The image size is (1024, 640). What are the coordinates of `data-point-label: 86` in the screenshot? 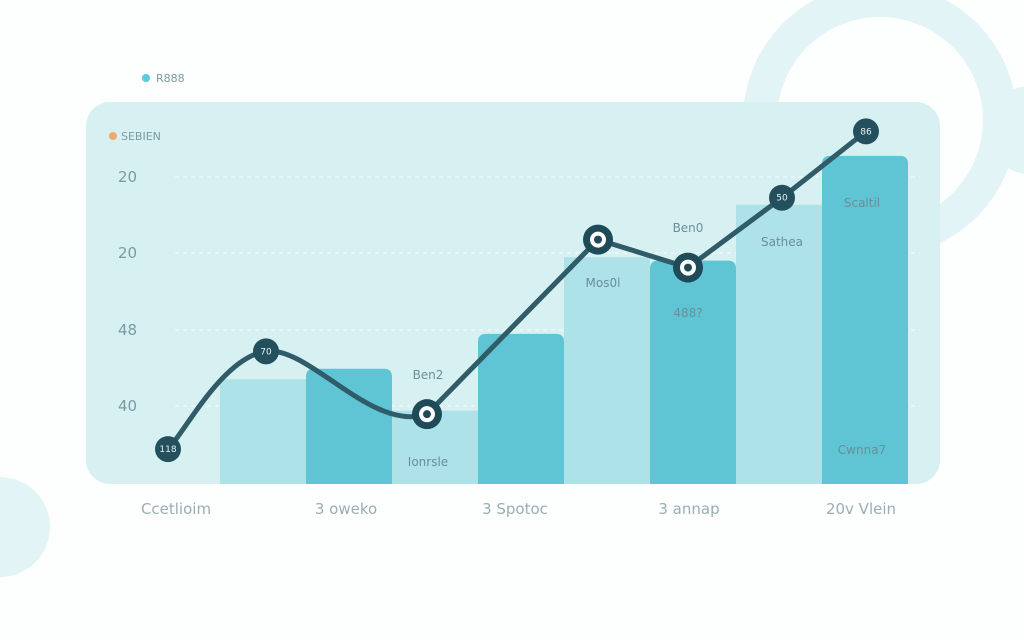 It's located at (866, 132).